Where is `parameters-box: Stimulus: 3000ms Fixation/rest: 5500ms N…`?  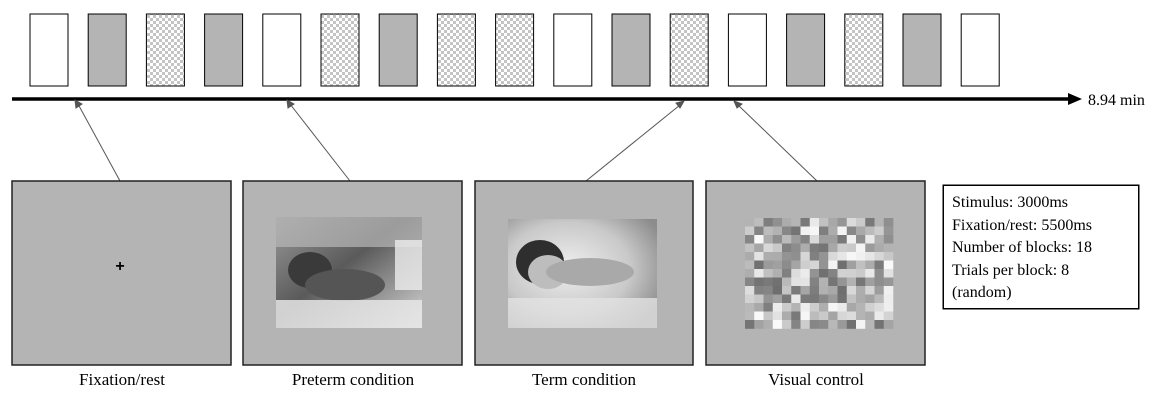 parameters-box: Stimulus: 3000ms Fixation/rest: 5500ms N… is located at coordinates (1041, 247).